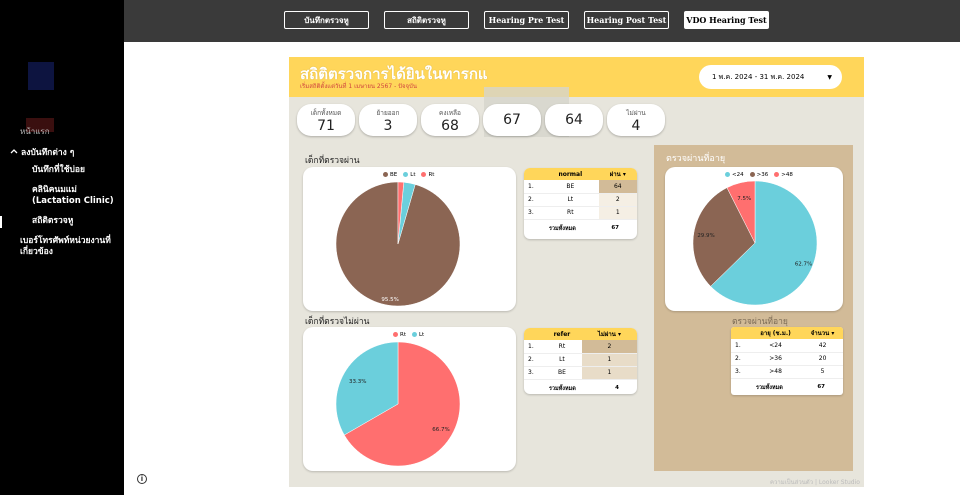  I want to click on sidebar-item-home: หน้าแรก, so click(35, 131).